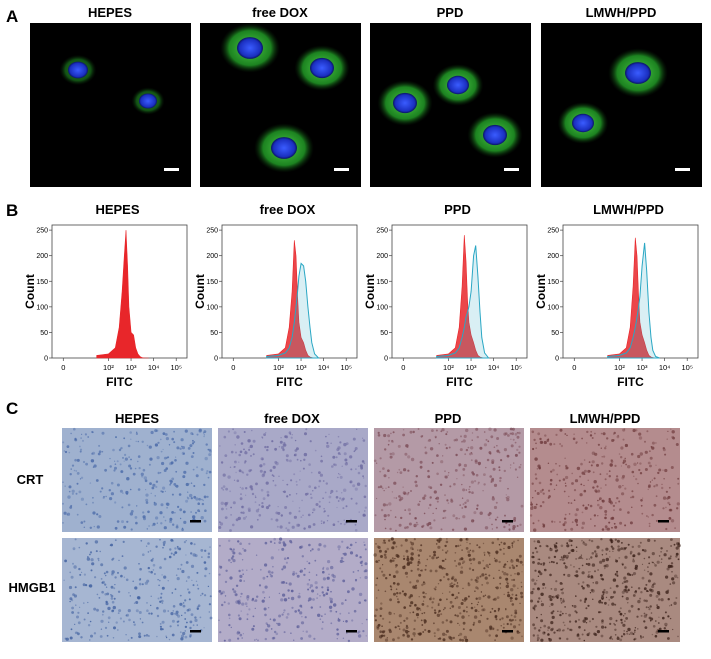  What do you see at coordinates (557, 359) in the screenshot?
I see `y-tick-label: 0` at bounding box center [557, 359].